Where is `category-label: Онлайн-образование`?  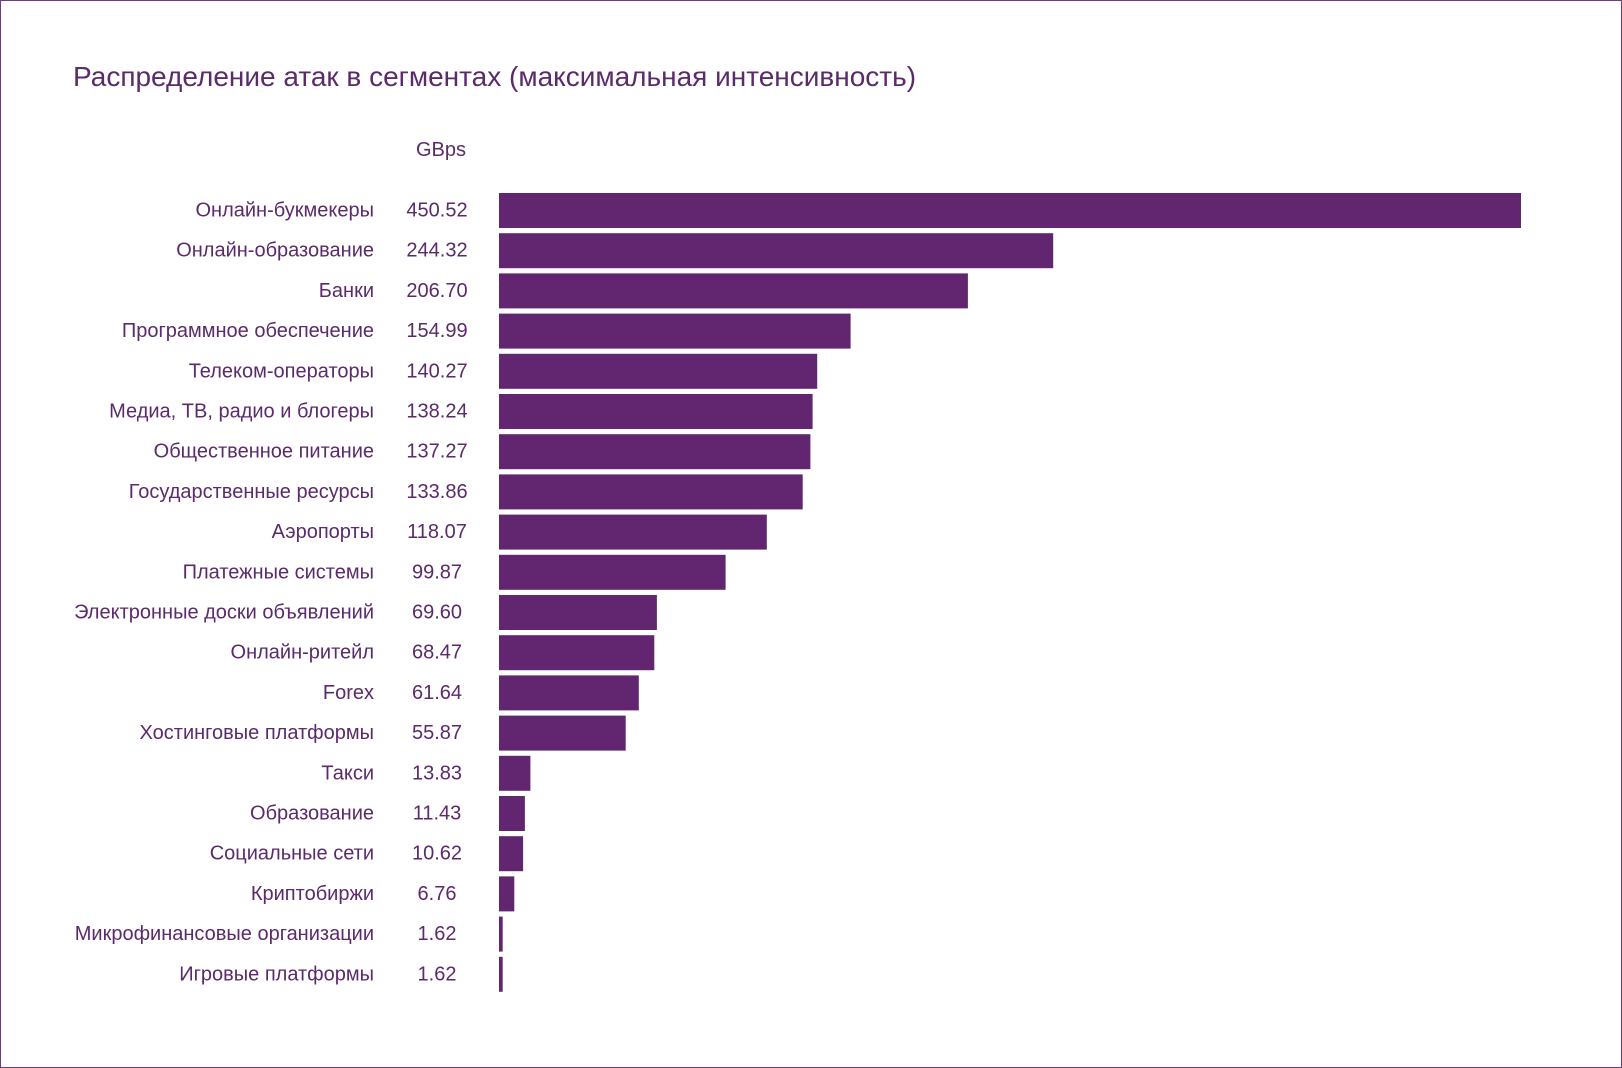 category-label: Онлайн-образование is located at coordinates (275, 251).